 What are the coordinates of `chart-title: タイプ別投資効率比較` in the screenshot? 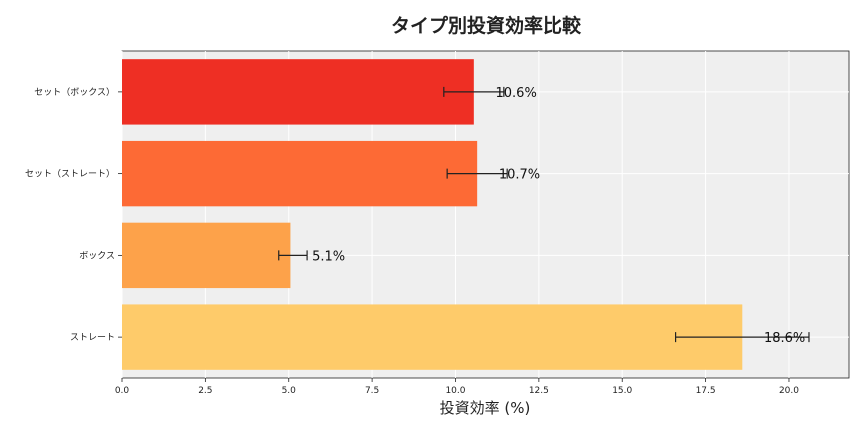 It's located at (486, 25).